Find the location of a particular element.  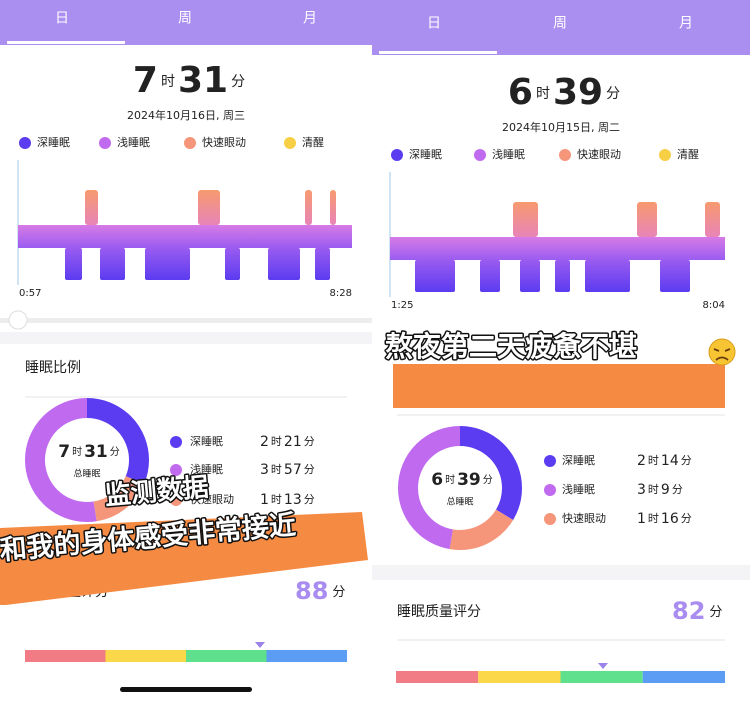

total-time: 7 时31 分 is located at coordinates (189, 80).